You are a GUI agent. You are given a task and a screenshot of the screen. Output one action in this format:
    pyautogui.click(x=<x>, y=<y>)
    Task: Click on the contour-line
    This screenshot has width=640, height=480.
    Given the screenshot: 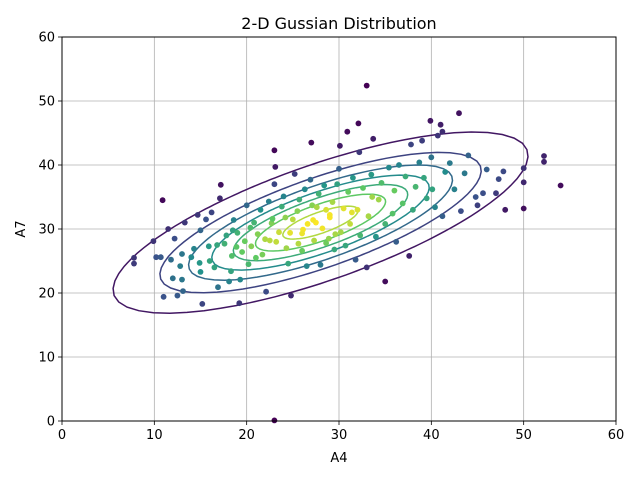 What is the action you would take?
    pyautogui.click(x=320, y=222)
    